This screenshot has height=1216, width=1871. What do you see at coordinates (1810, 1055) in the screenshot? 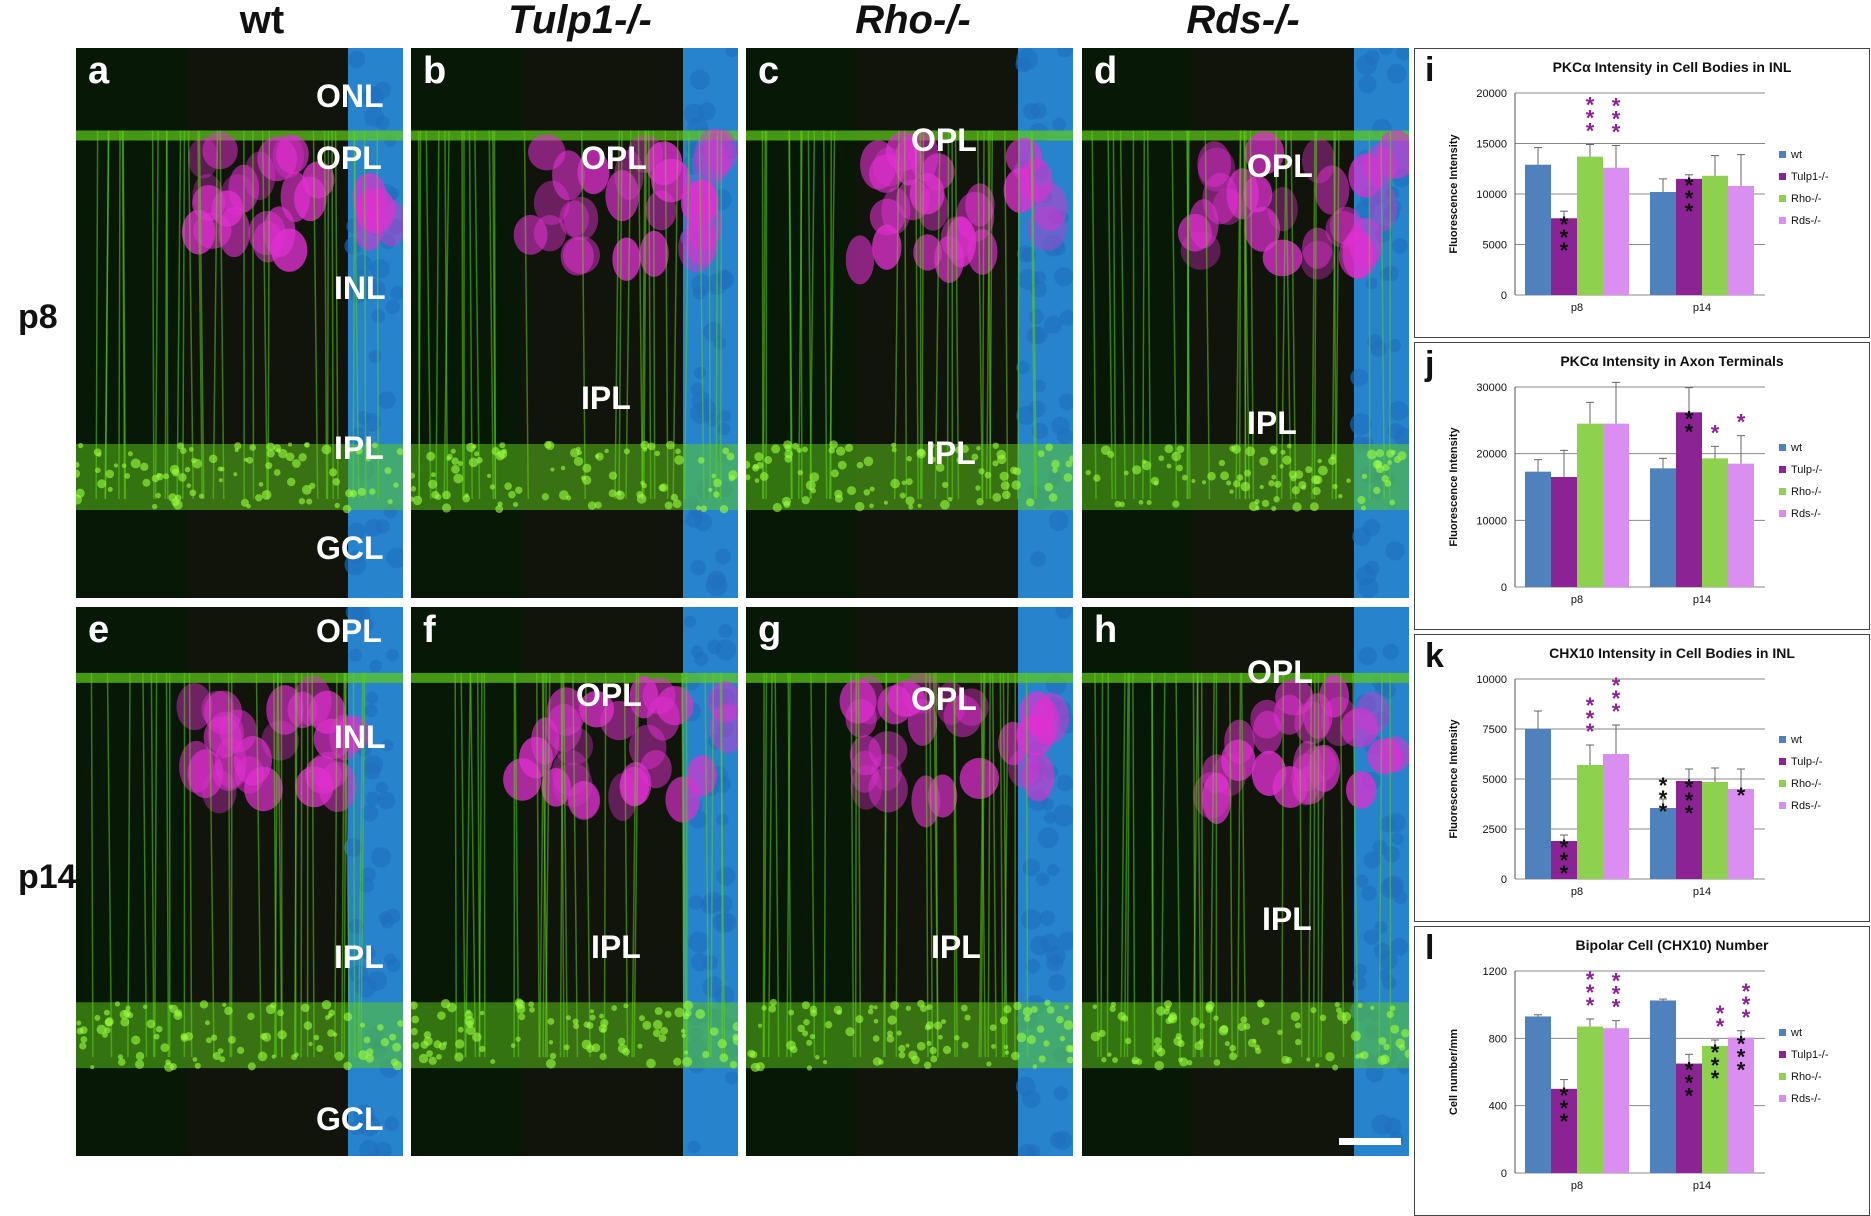
I see `legend-label: Tulp1-/-` at bounding box center [1810, 1055].